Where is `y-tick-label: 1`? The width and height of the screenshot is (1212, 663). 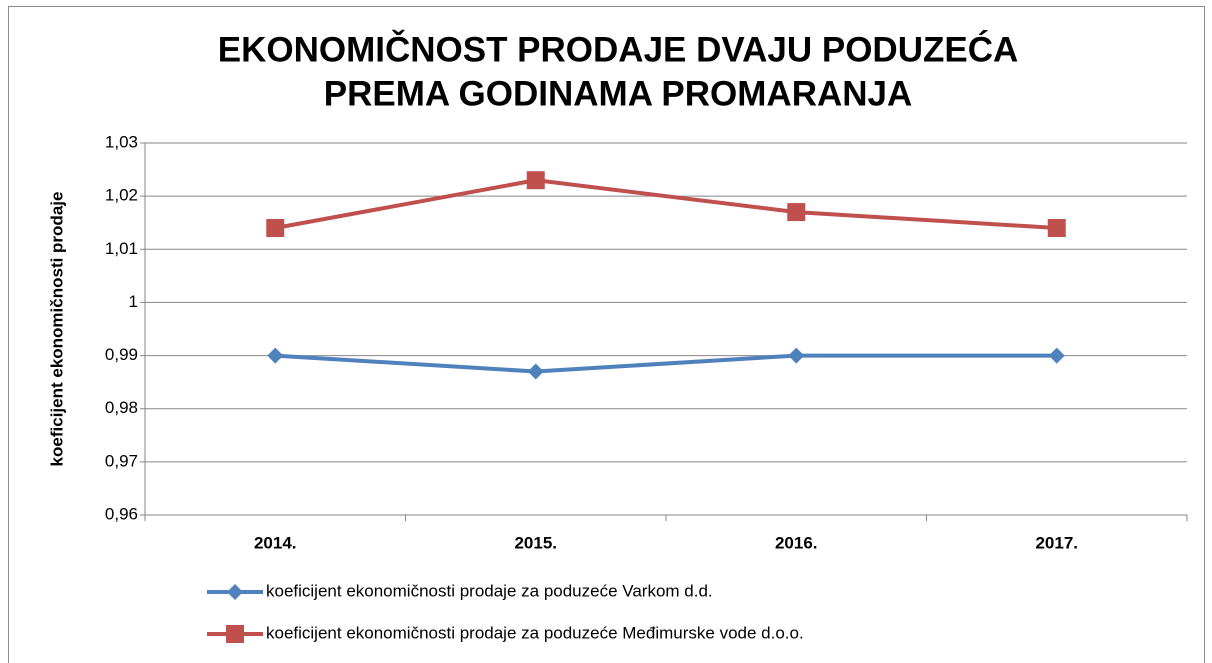 y-tick-label: 1 is located at coordinates (133, 301).